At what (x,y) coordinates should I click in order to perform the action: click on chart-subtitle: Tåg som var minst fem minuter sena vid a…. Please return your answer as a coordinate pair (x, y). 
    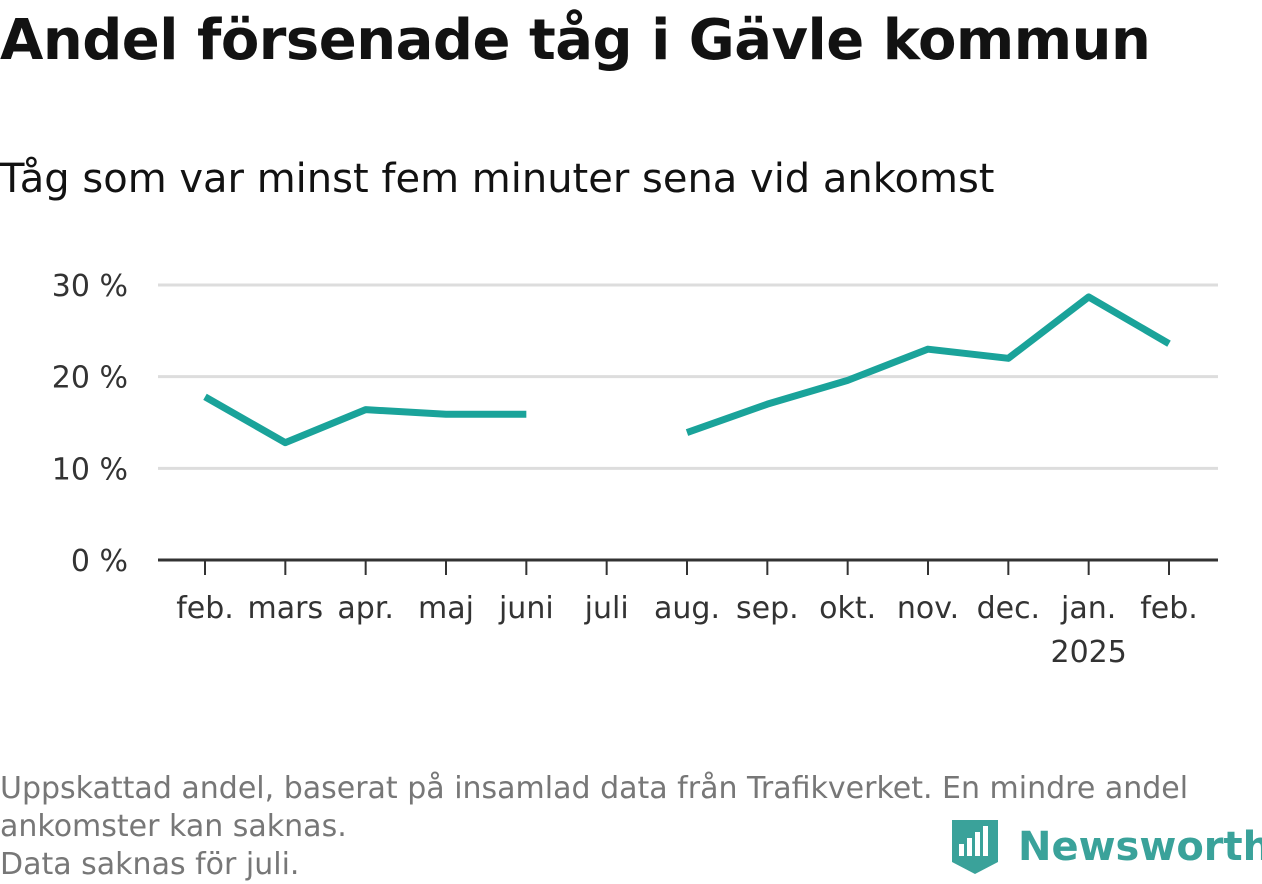
    Looking at the image, I should click on (497, 179).